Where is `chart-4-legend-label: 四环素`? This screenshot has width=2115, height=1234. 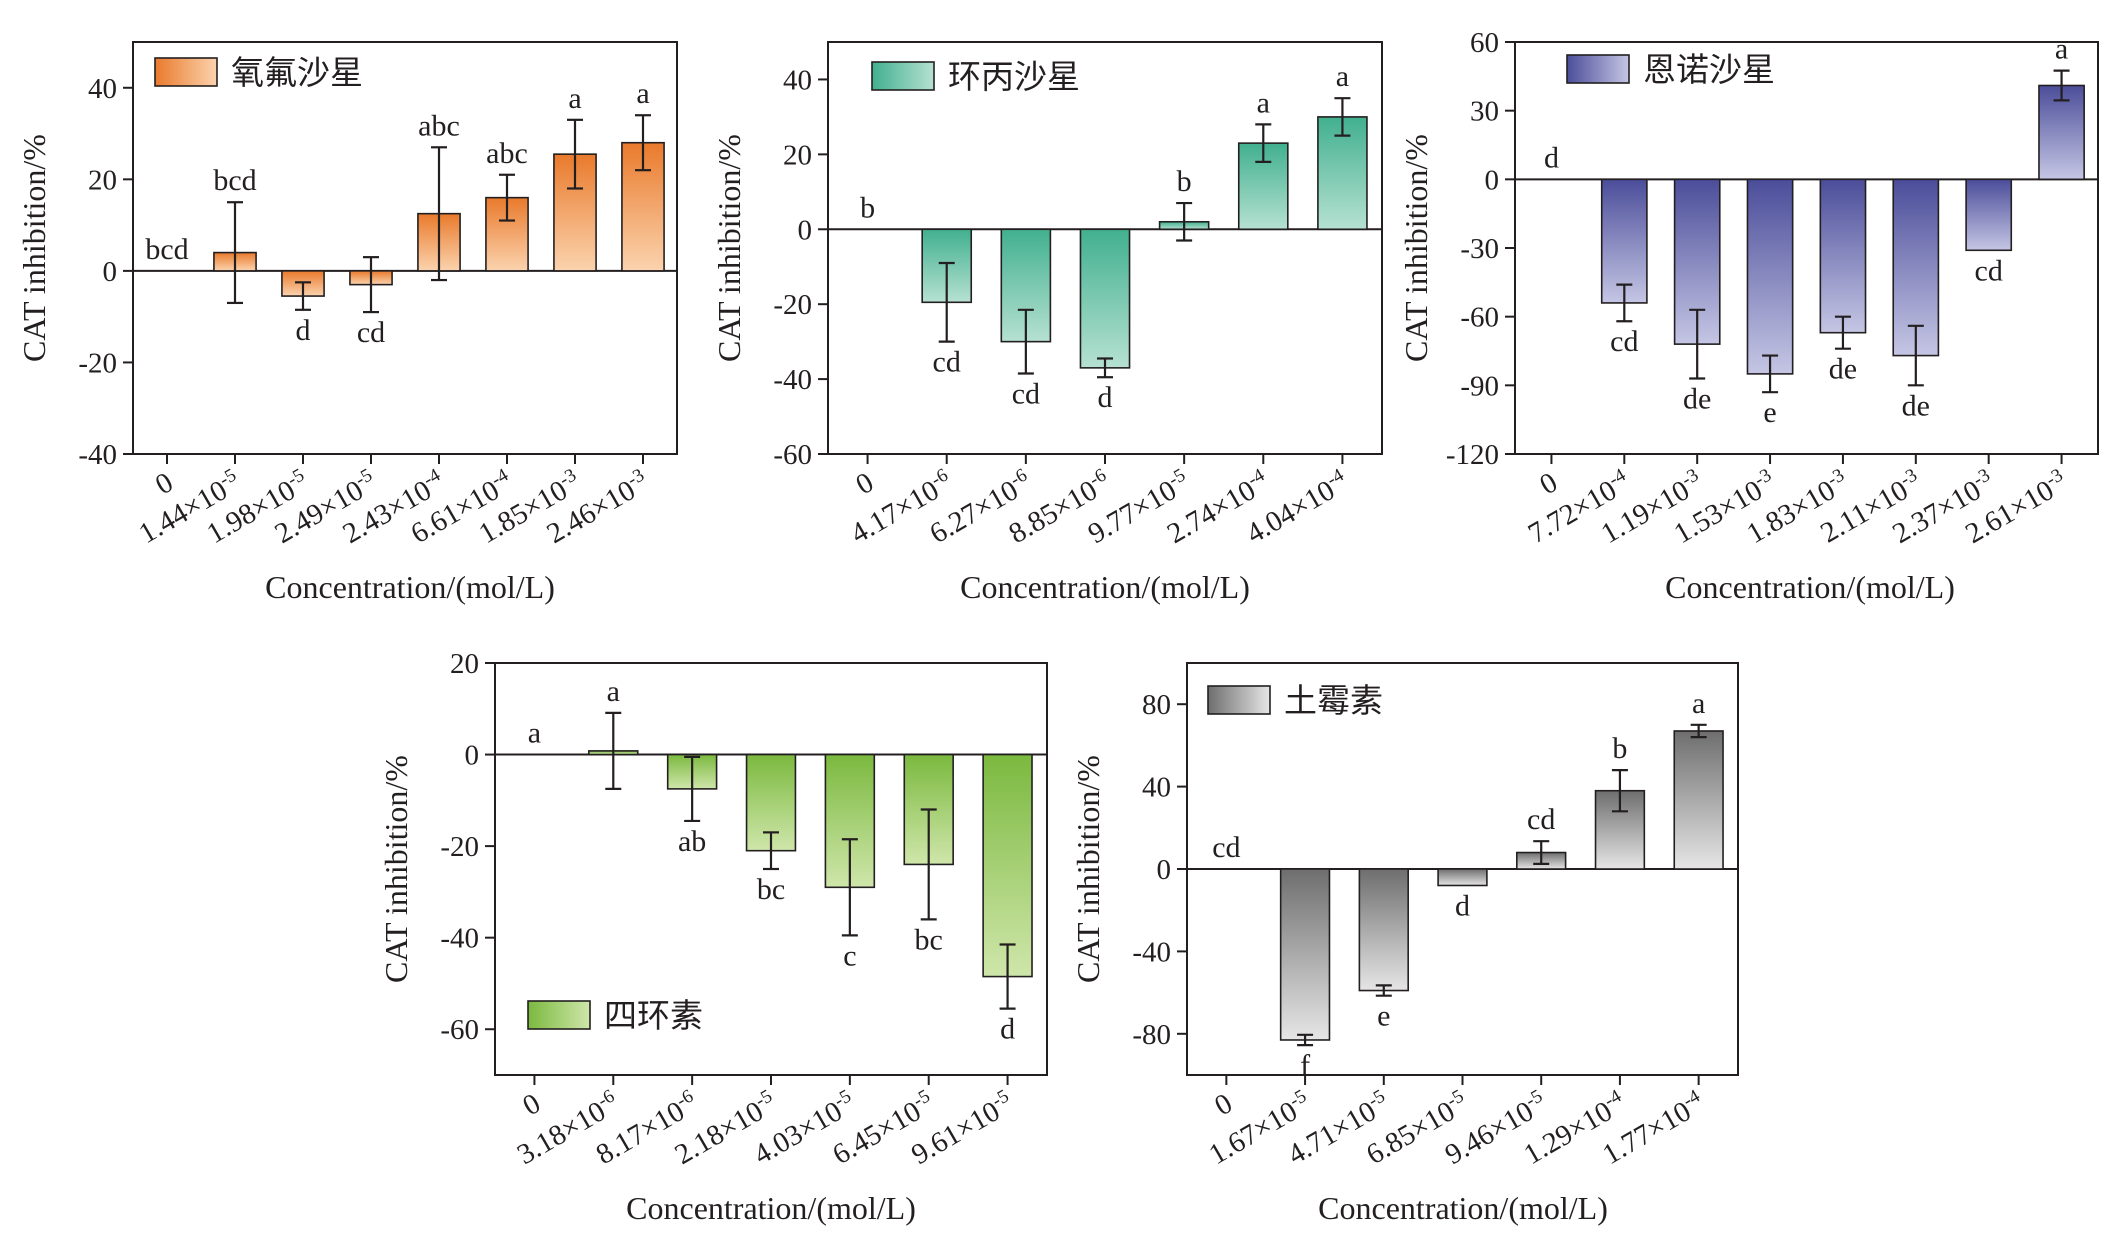 chart-4-legend-label: 四环素 is located at coordinates (653, 1015).